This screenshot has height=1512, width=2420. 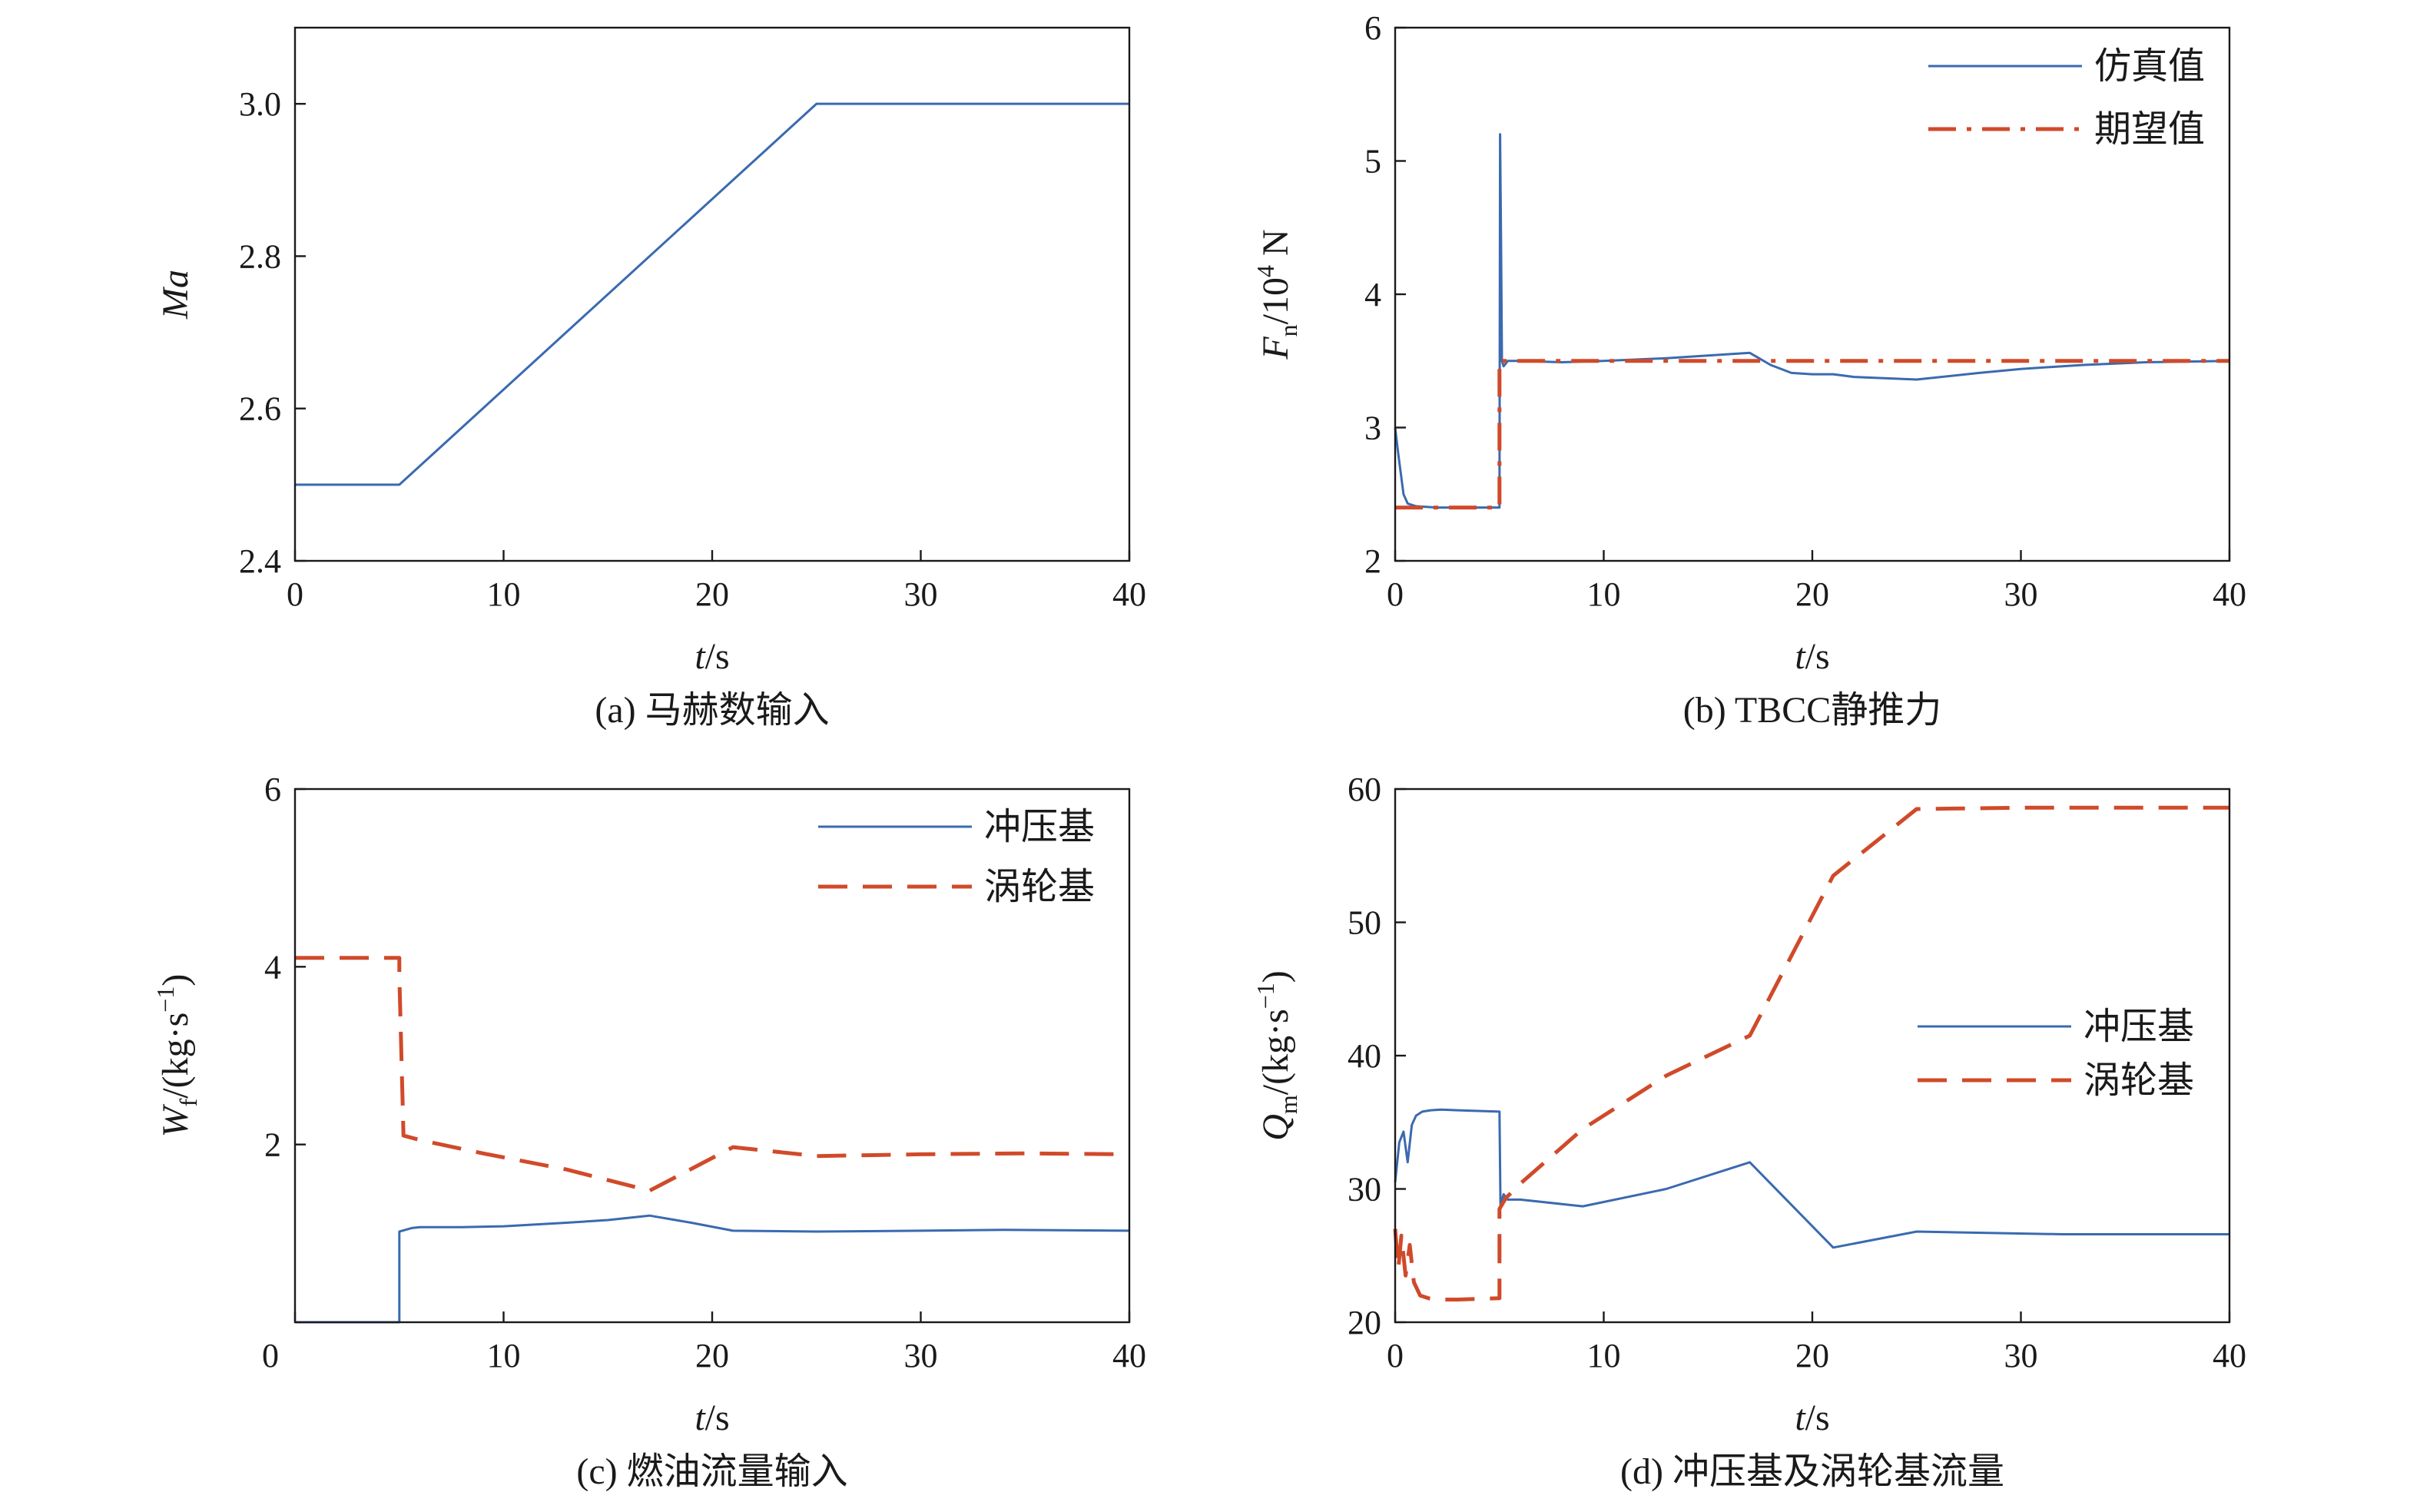 What do you see at coordinates (270, 1356) in the screenshot?
I see `origin-tick-label: 0` at bounding box center [270, 1356].